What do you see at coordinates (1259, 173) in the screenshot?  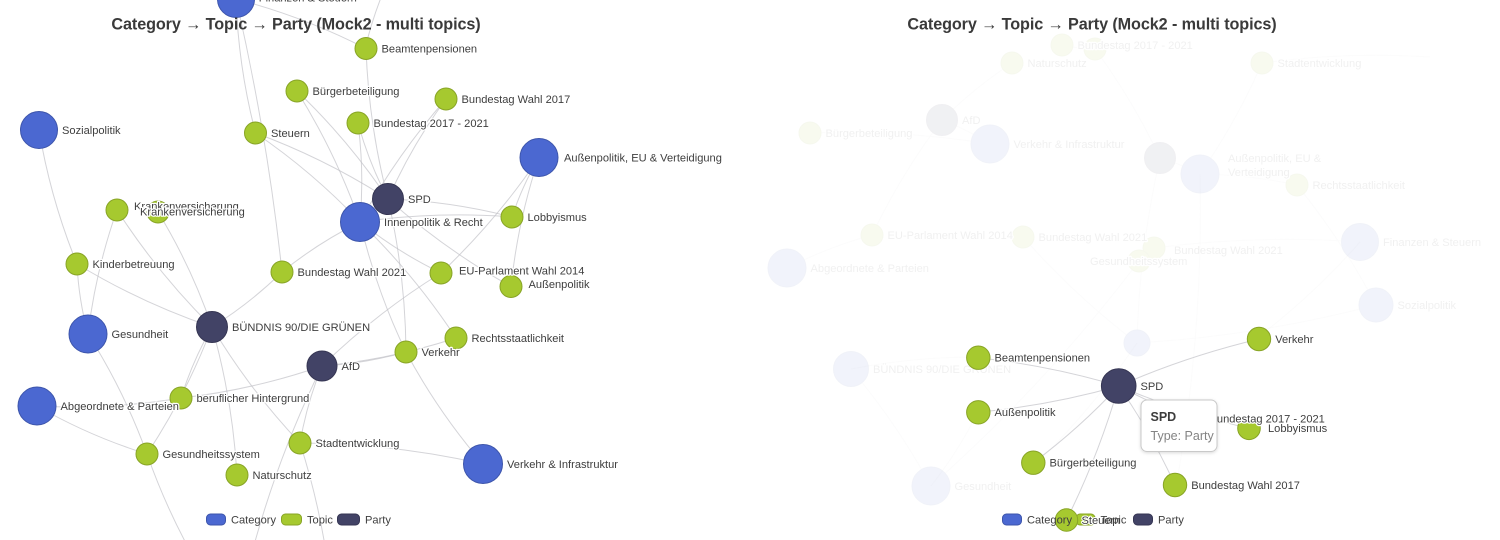 I see `svg-text: Verteidigung` at bounding box center [1259, 173].